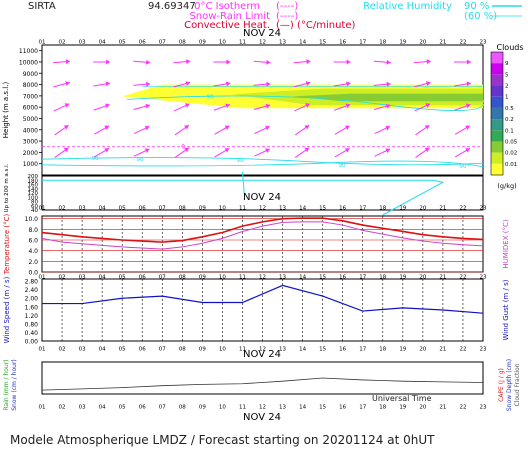  Describe the element at coordinates (28, 62) in the screenshot. I see `height-tick-label: 10000` at that location.